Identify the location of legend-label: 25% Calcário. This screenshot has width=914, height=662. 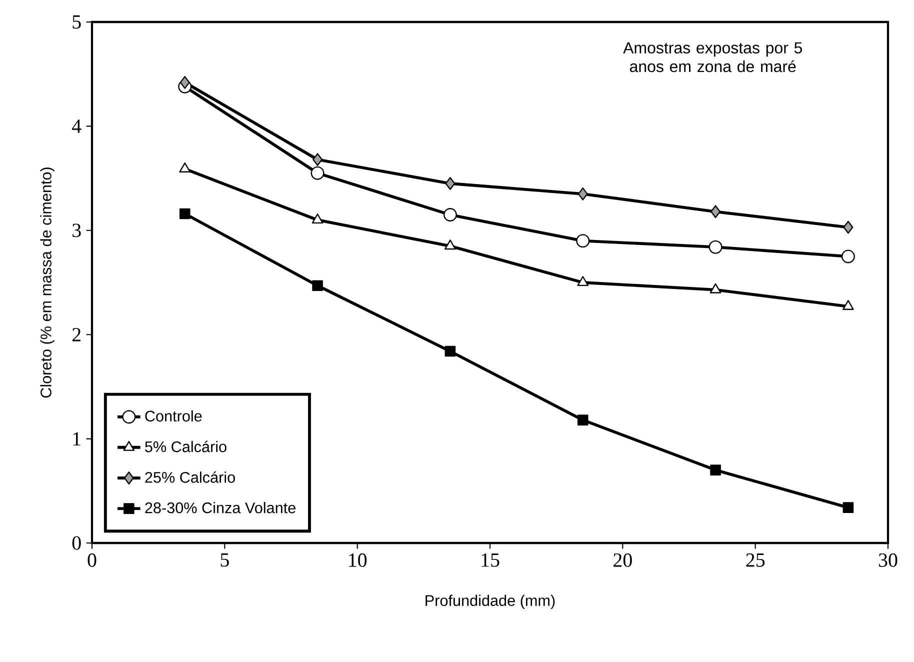
(190, 477).